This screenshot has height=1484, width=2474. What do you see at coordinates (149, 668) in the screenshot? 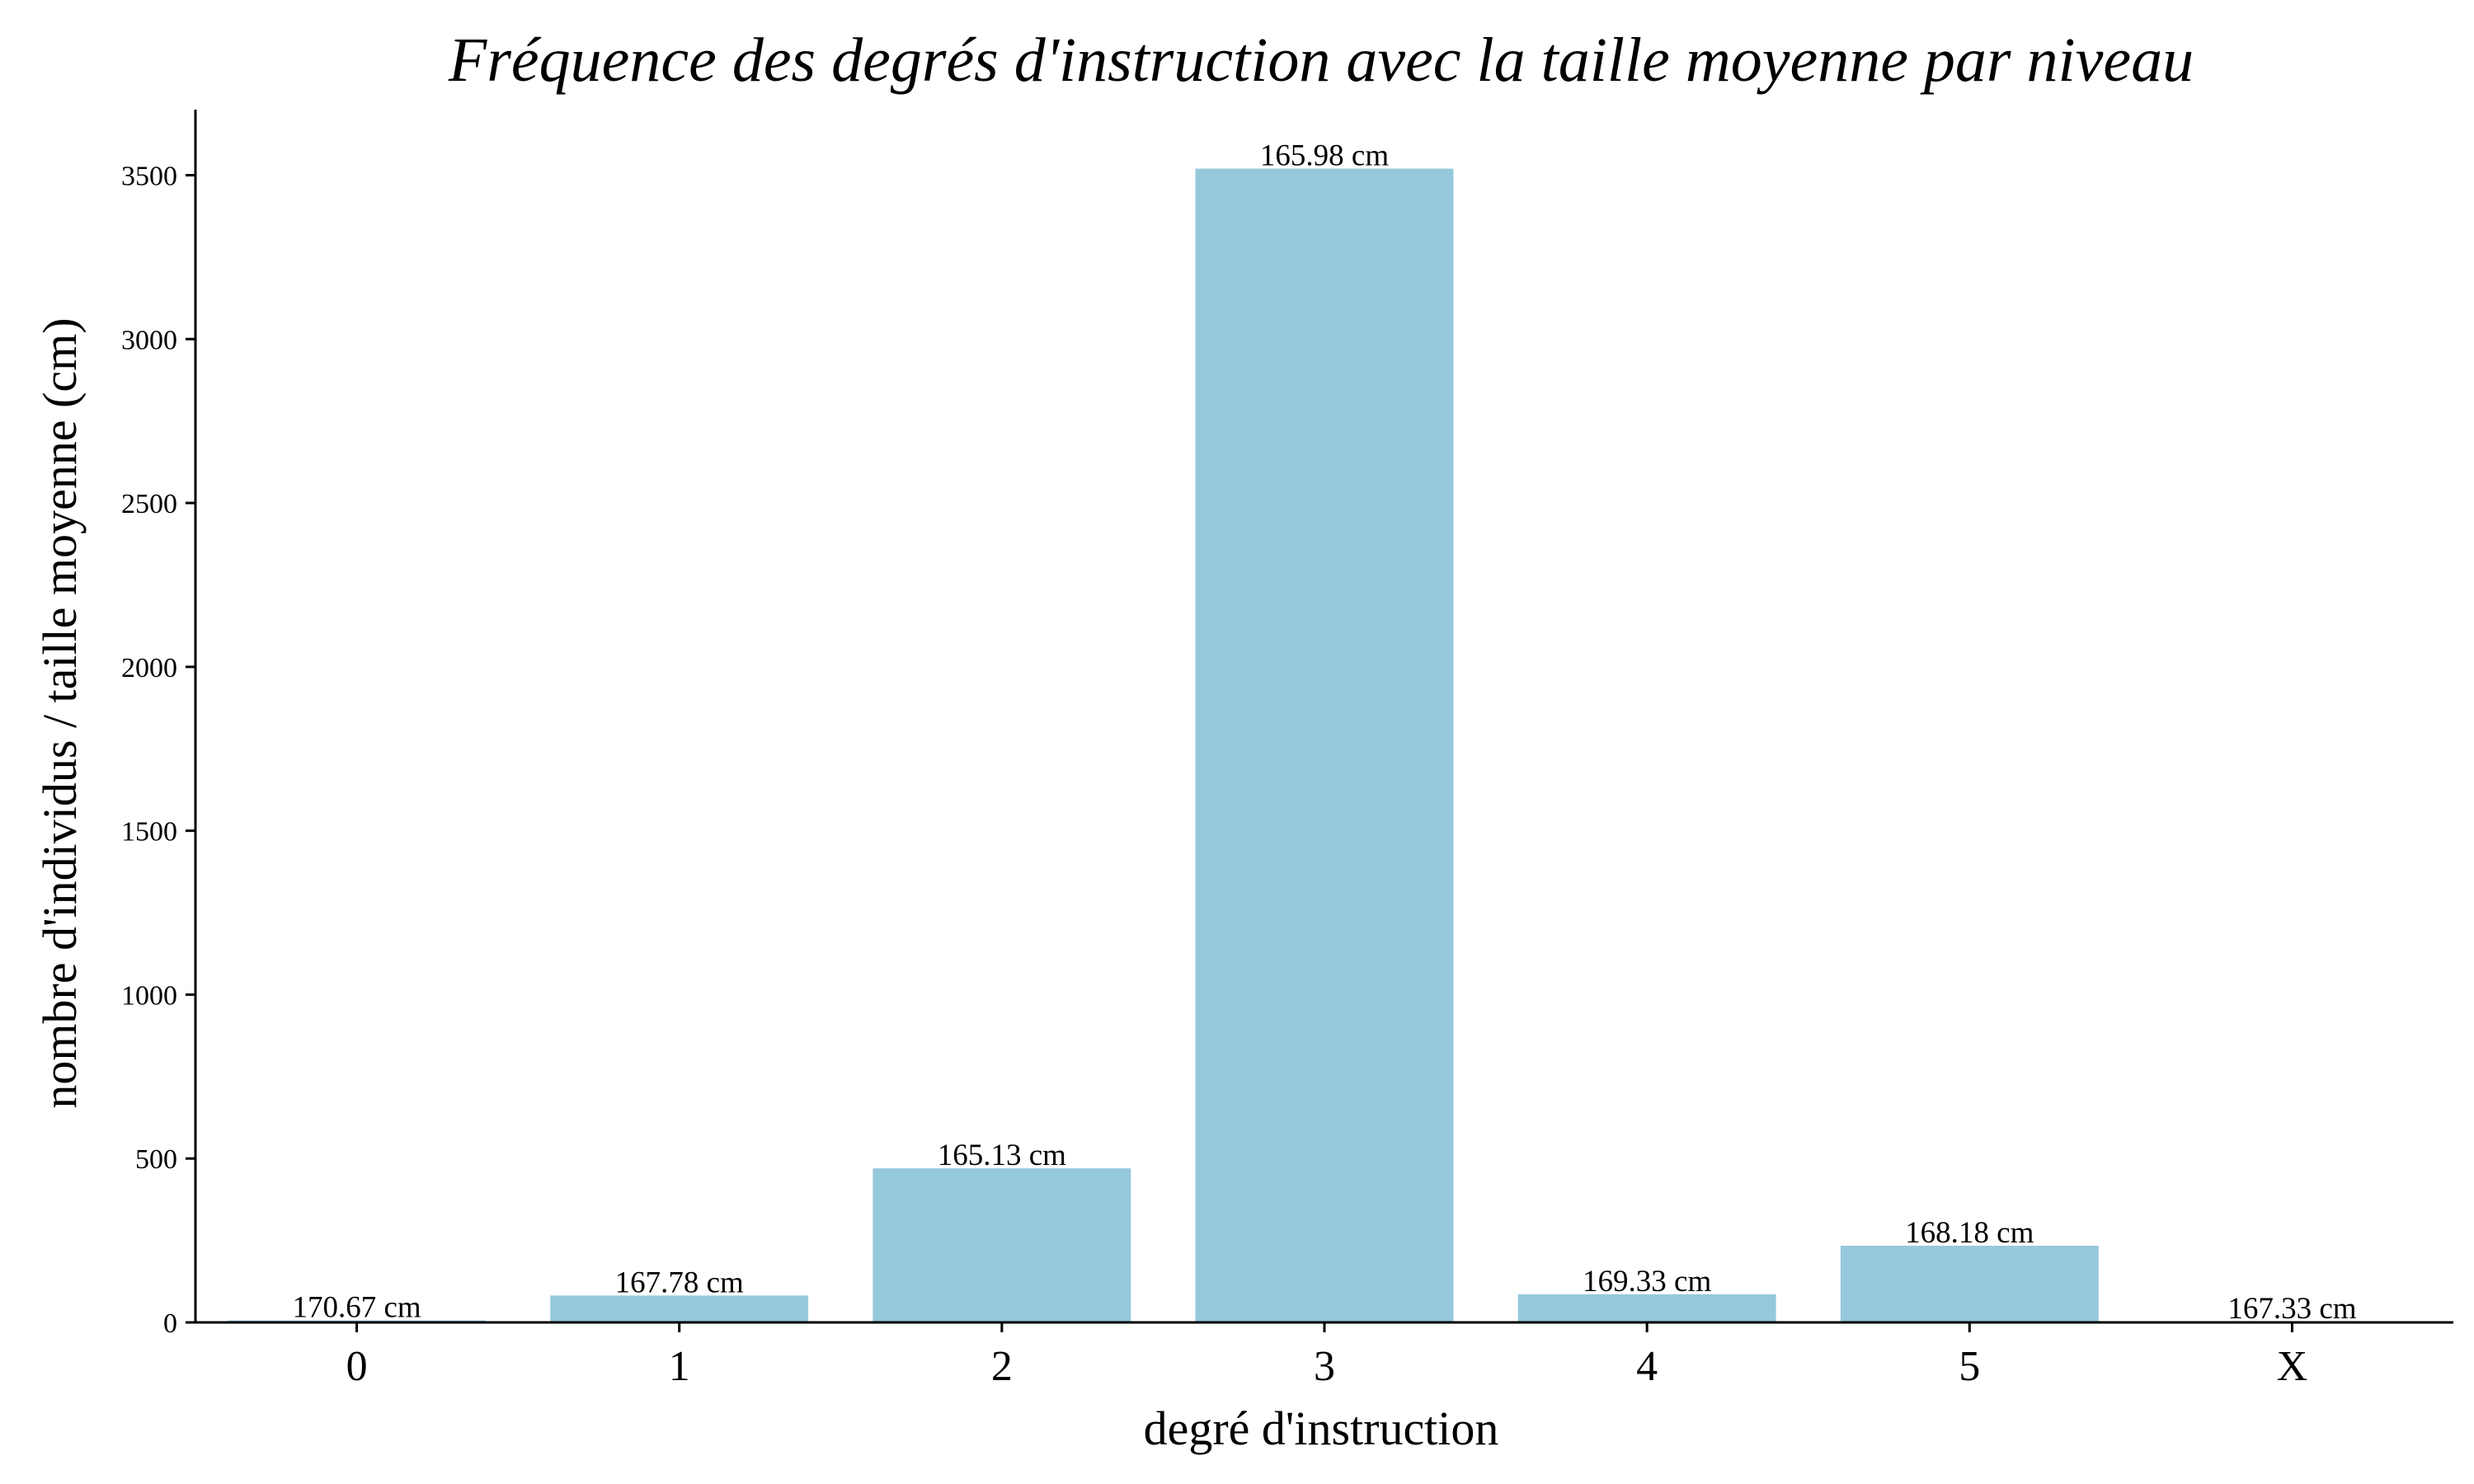
I see `y-tick-label: 2000` at bounding box center [149, 668].